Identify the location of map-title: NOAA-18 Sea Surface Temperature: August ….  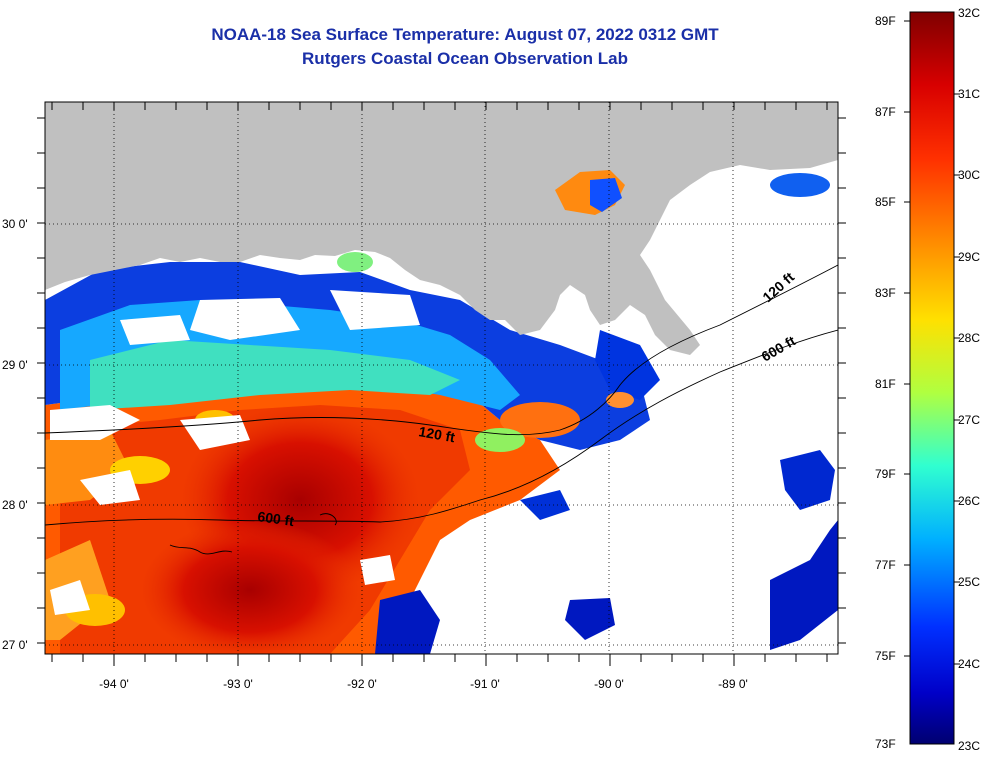
(465, 34).